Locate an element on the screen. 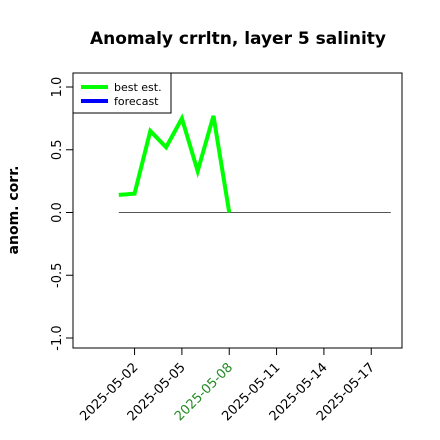 This screenshot has width=440, height=440. y-axis-ticks: -1.0 -0.5 0.0 0.5 1.0 is located at coordinates (61, 214).